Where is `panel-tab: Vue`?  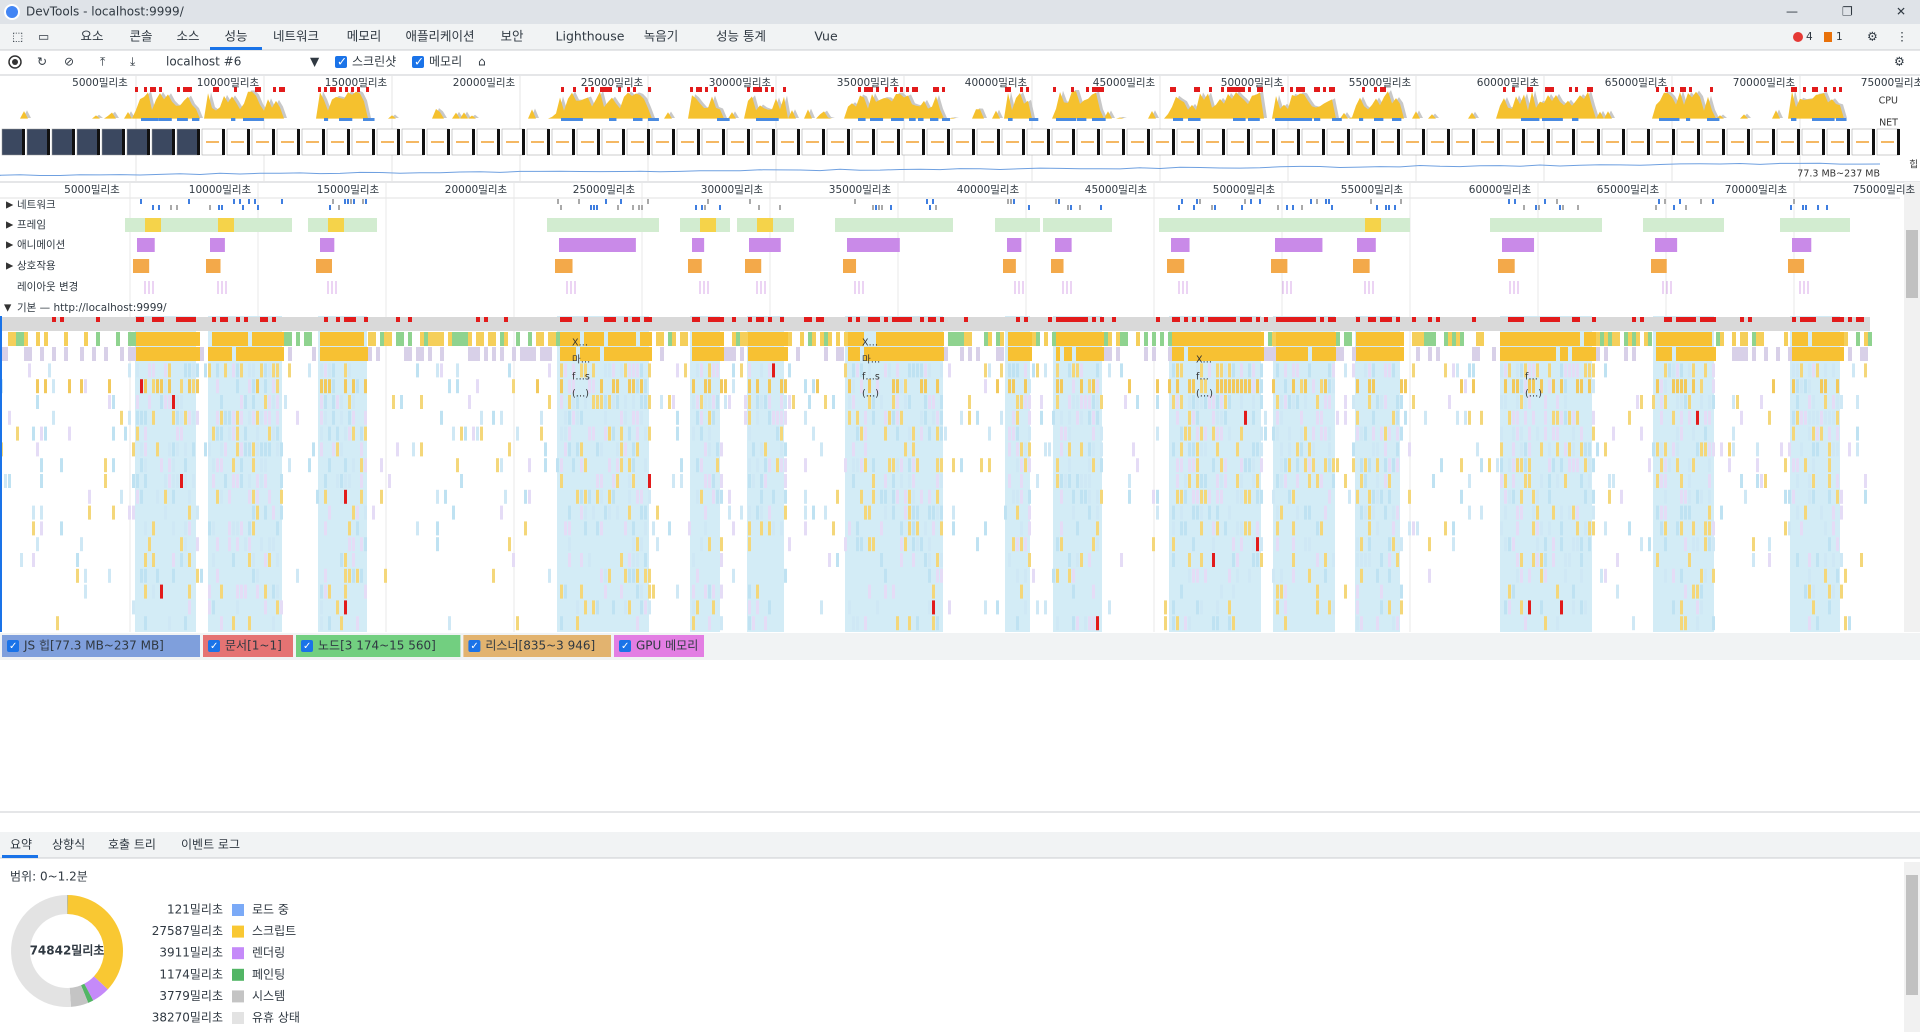 panel-tab: Vue is located at coordinates (826, 36).